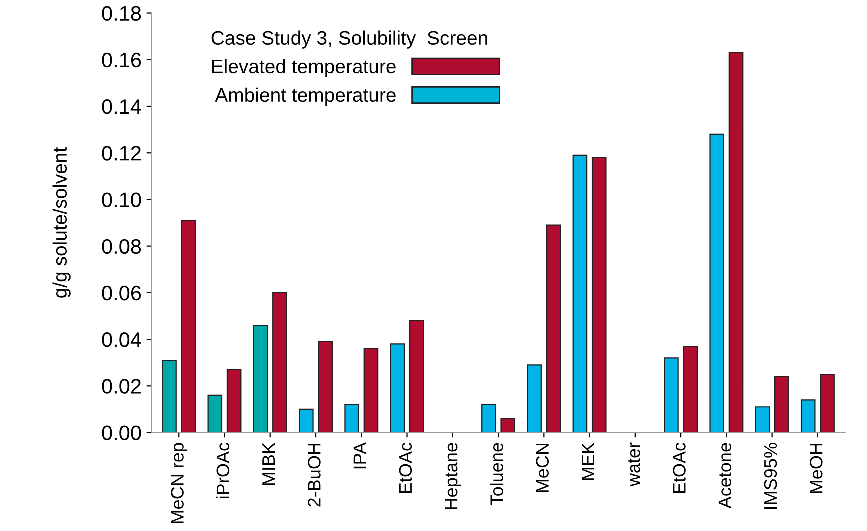 The width and height of the screenshot is (867, 531). I want to click on y-tick-label: 0.02, so click(121, 386).